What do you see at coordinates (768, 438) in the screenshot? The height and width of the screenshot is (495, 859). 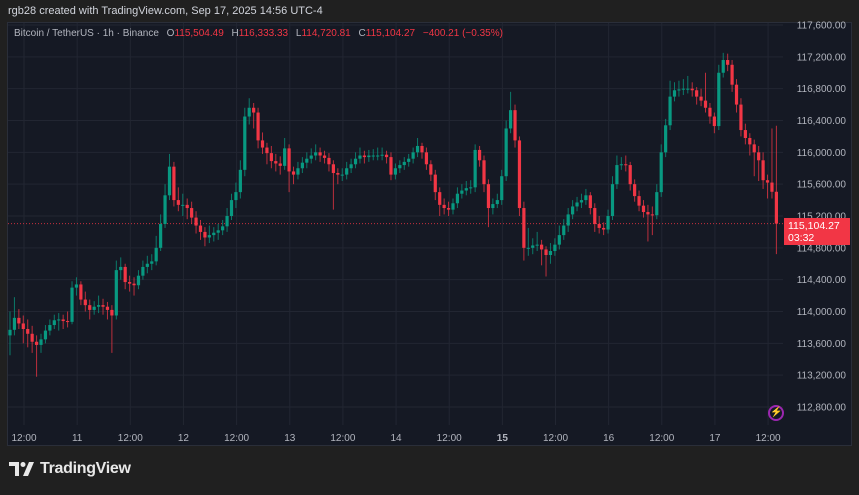 I see `time-tick-label: 12:00` at bounding box center [768, 438].